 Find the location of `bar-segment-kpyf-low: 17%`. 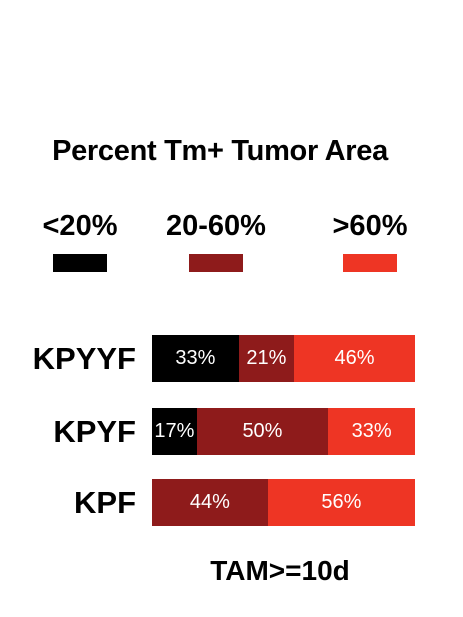

bar-segment-kpyf-low: 17% is located at coordinates (174, 431).